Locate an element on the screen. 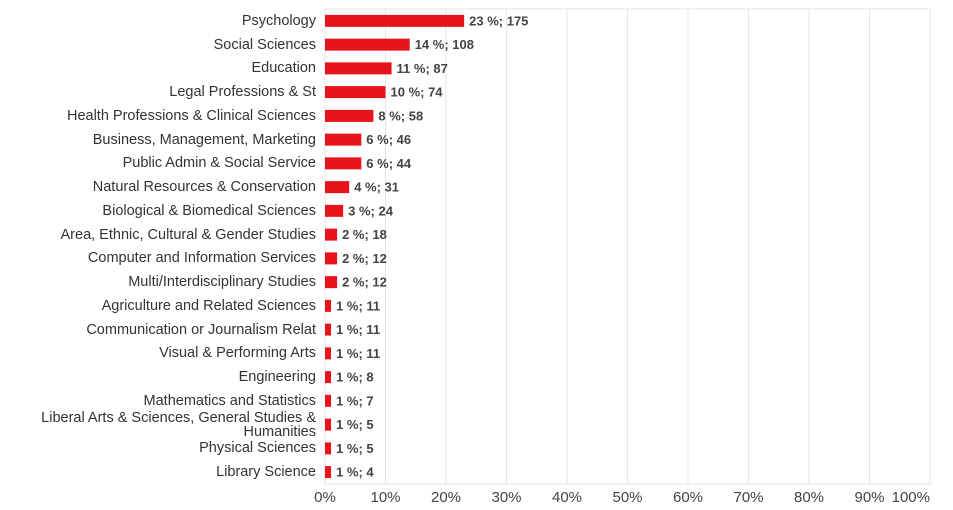 This screenshot has width=953, height=510. data-label: 8 %; 58 is located at coordinates (400, 115).